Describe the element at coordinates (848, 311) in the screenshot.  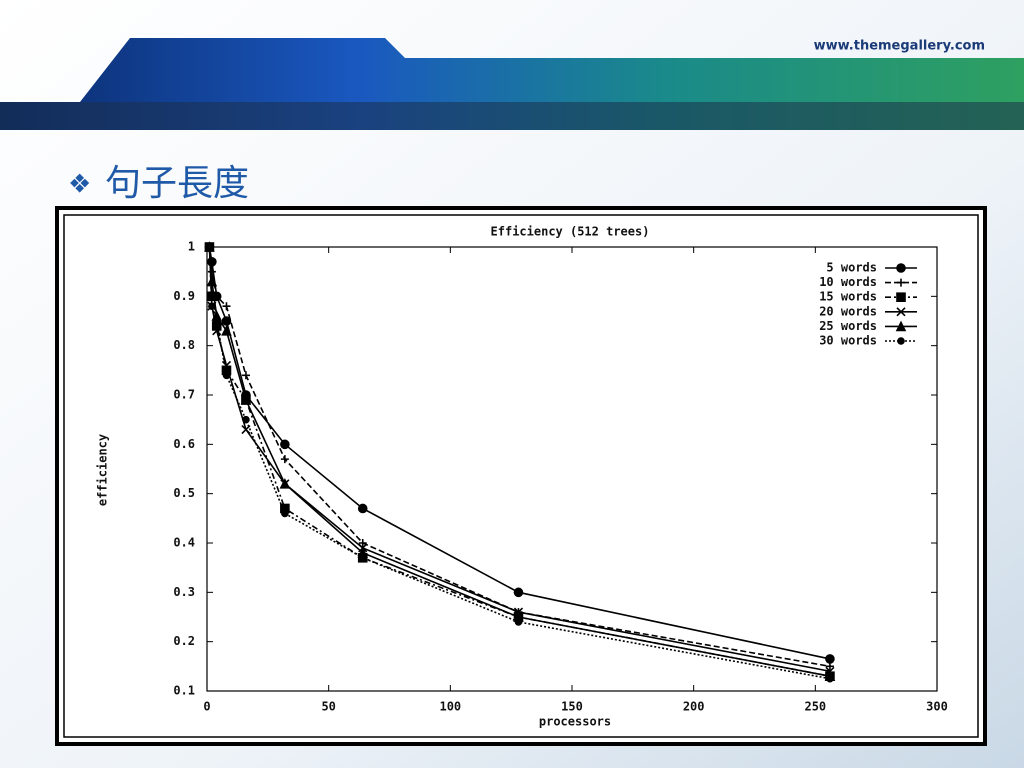
I see `legend-label: 20 words` at that location.